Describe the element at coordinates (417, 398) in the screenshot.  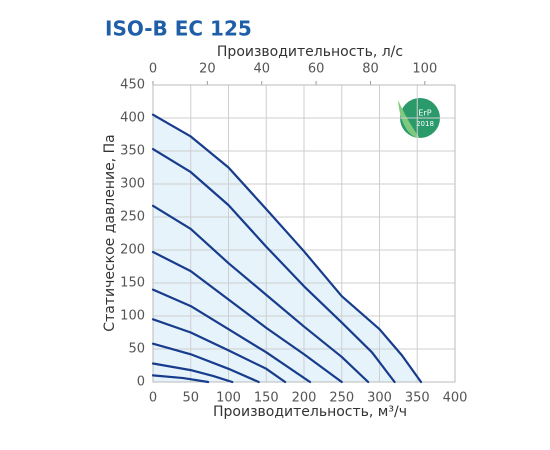
I see `x-tick-label: 350` at that location.